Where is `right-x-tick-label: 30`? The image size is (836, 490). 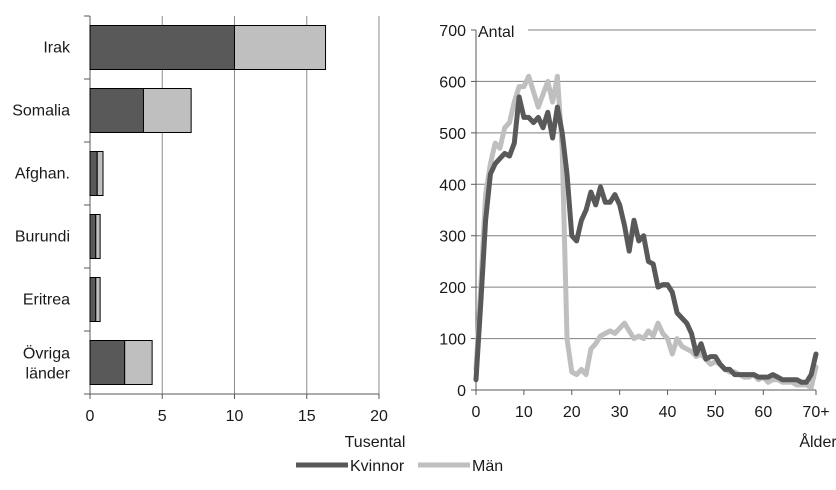 right-x-tick-label: 30 is located at coordinates (620, 412).